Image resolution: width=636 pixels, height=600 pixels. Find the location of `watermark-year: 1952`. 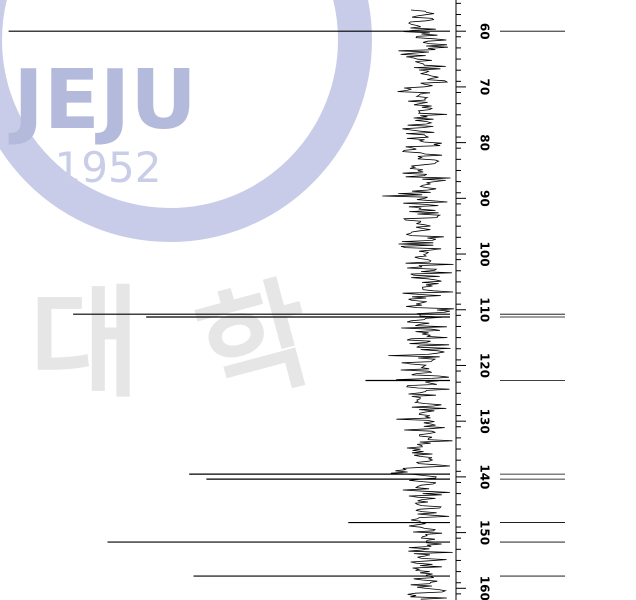

watermark-year: 1952 is located at coordinates (108, 167).